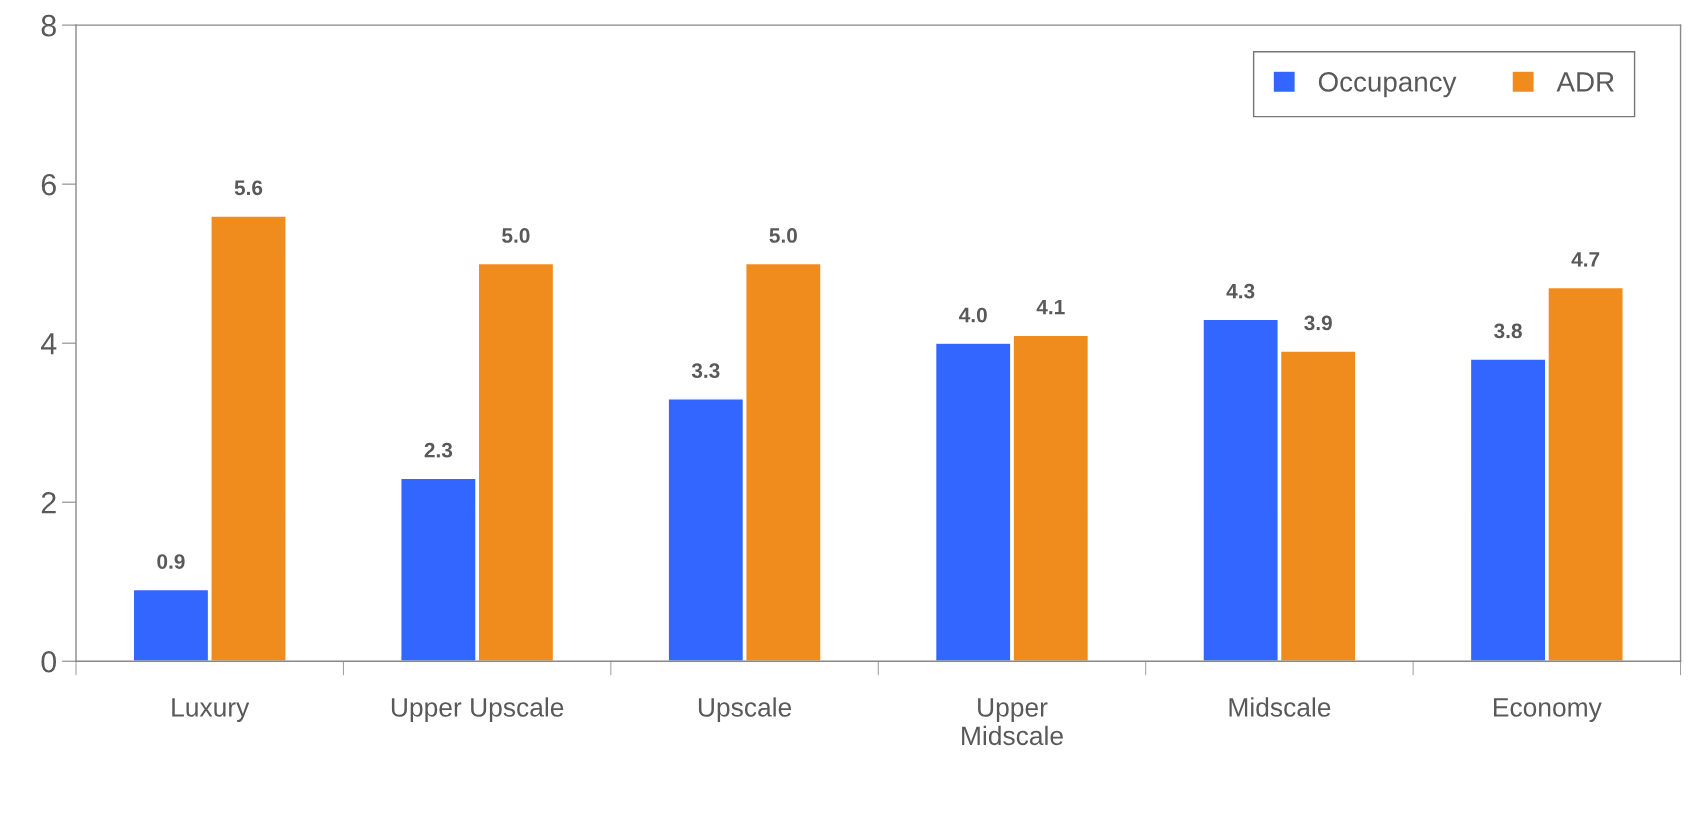 This screenshot has width=1689, height=837. Describe the element at coordinates (1585, 259) in the screenshot. I see `data-label: 4.7` at that location.